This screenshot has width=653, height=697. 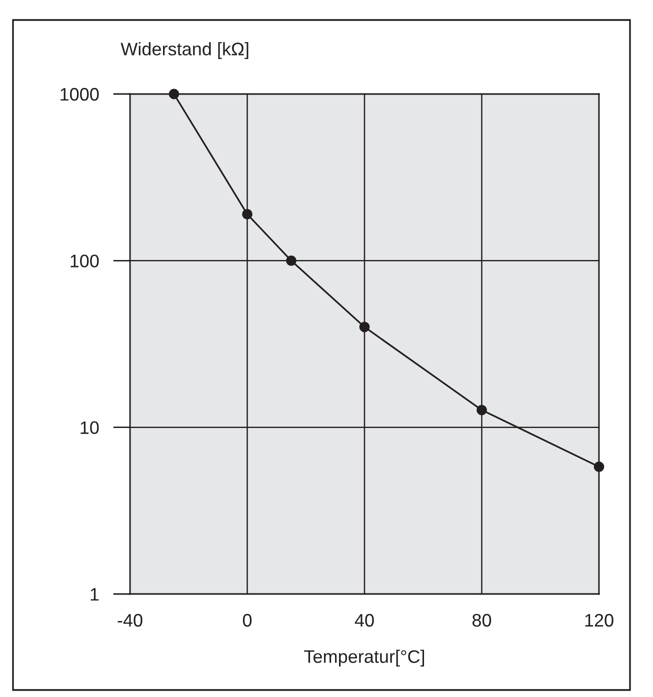 What do you see at coordinates (130, 620) in the screenshot?
I see `x-tick-label: -40` at bounding box center [130, 620].